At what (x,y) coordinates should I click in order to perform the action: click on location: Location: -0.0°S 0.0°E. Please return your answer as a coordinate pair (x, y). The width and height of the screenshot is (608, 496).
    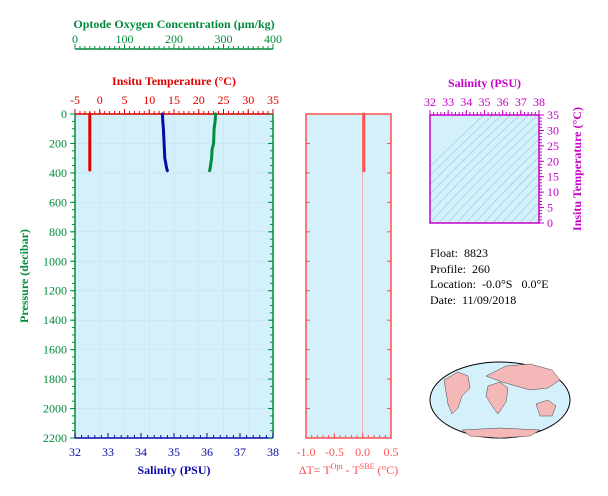
    Looking at the image, I should click on (489, 284).